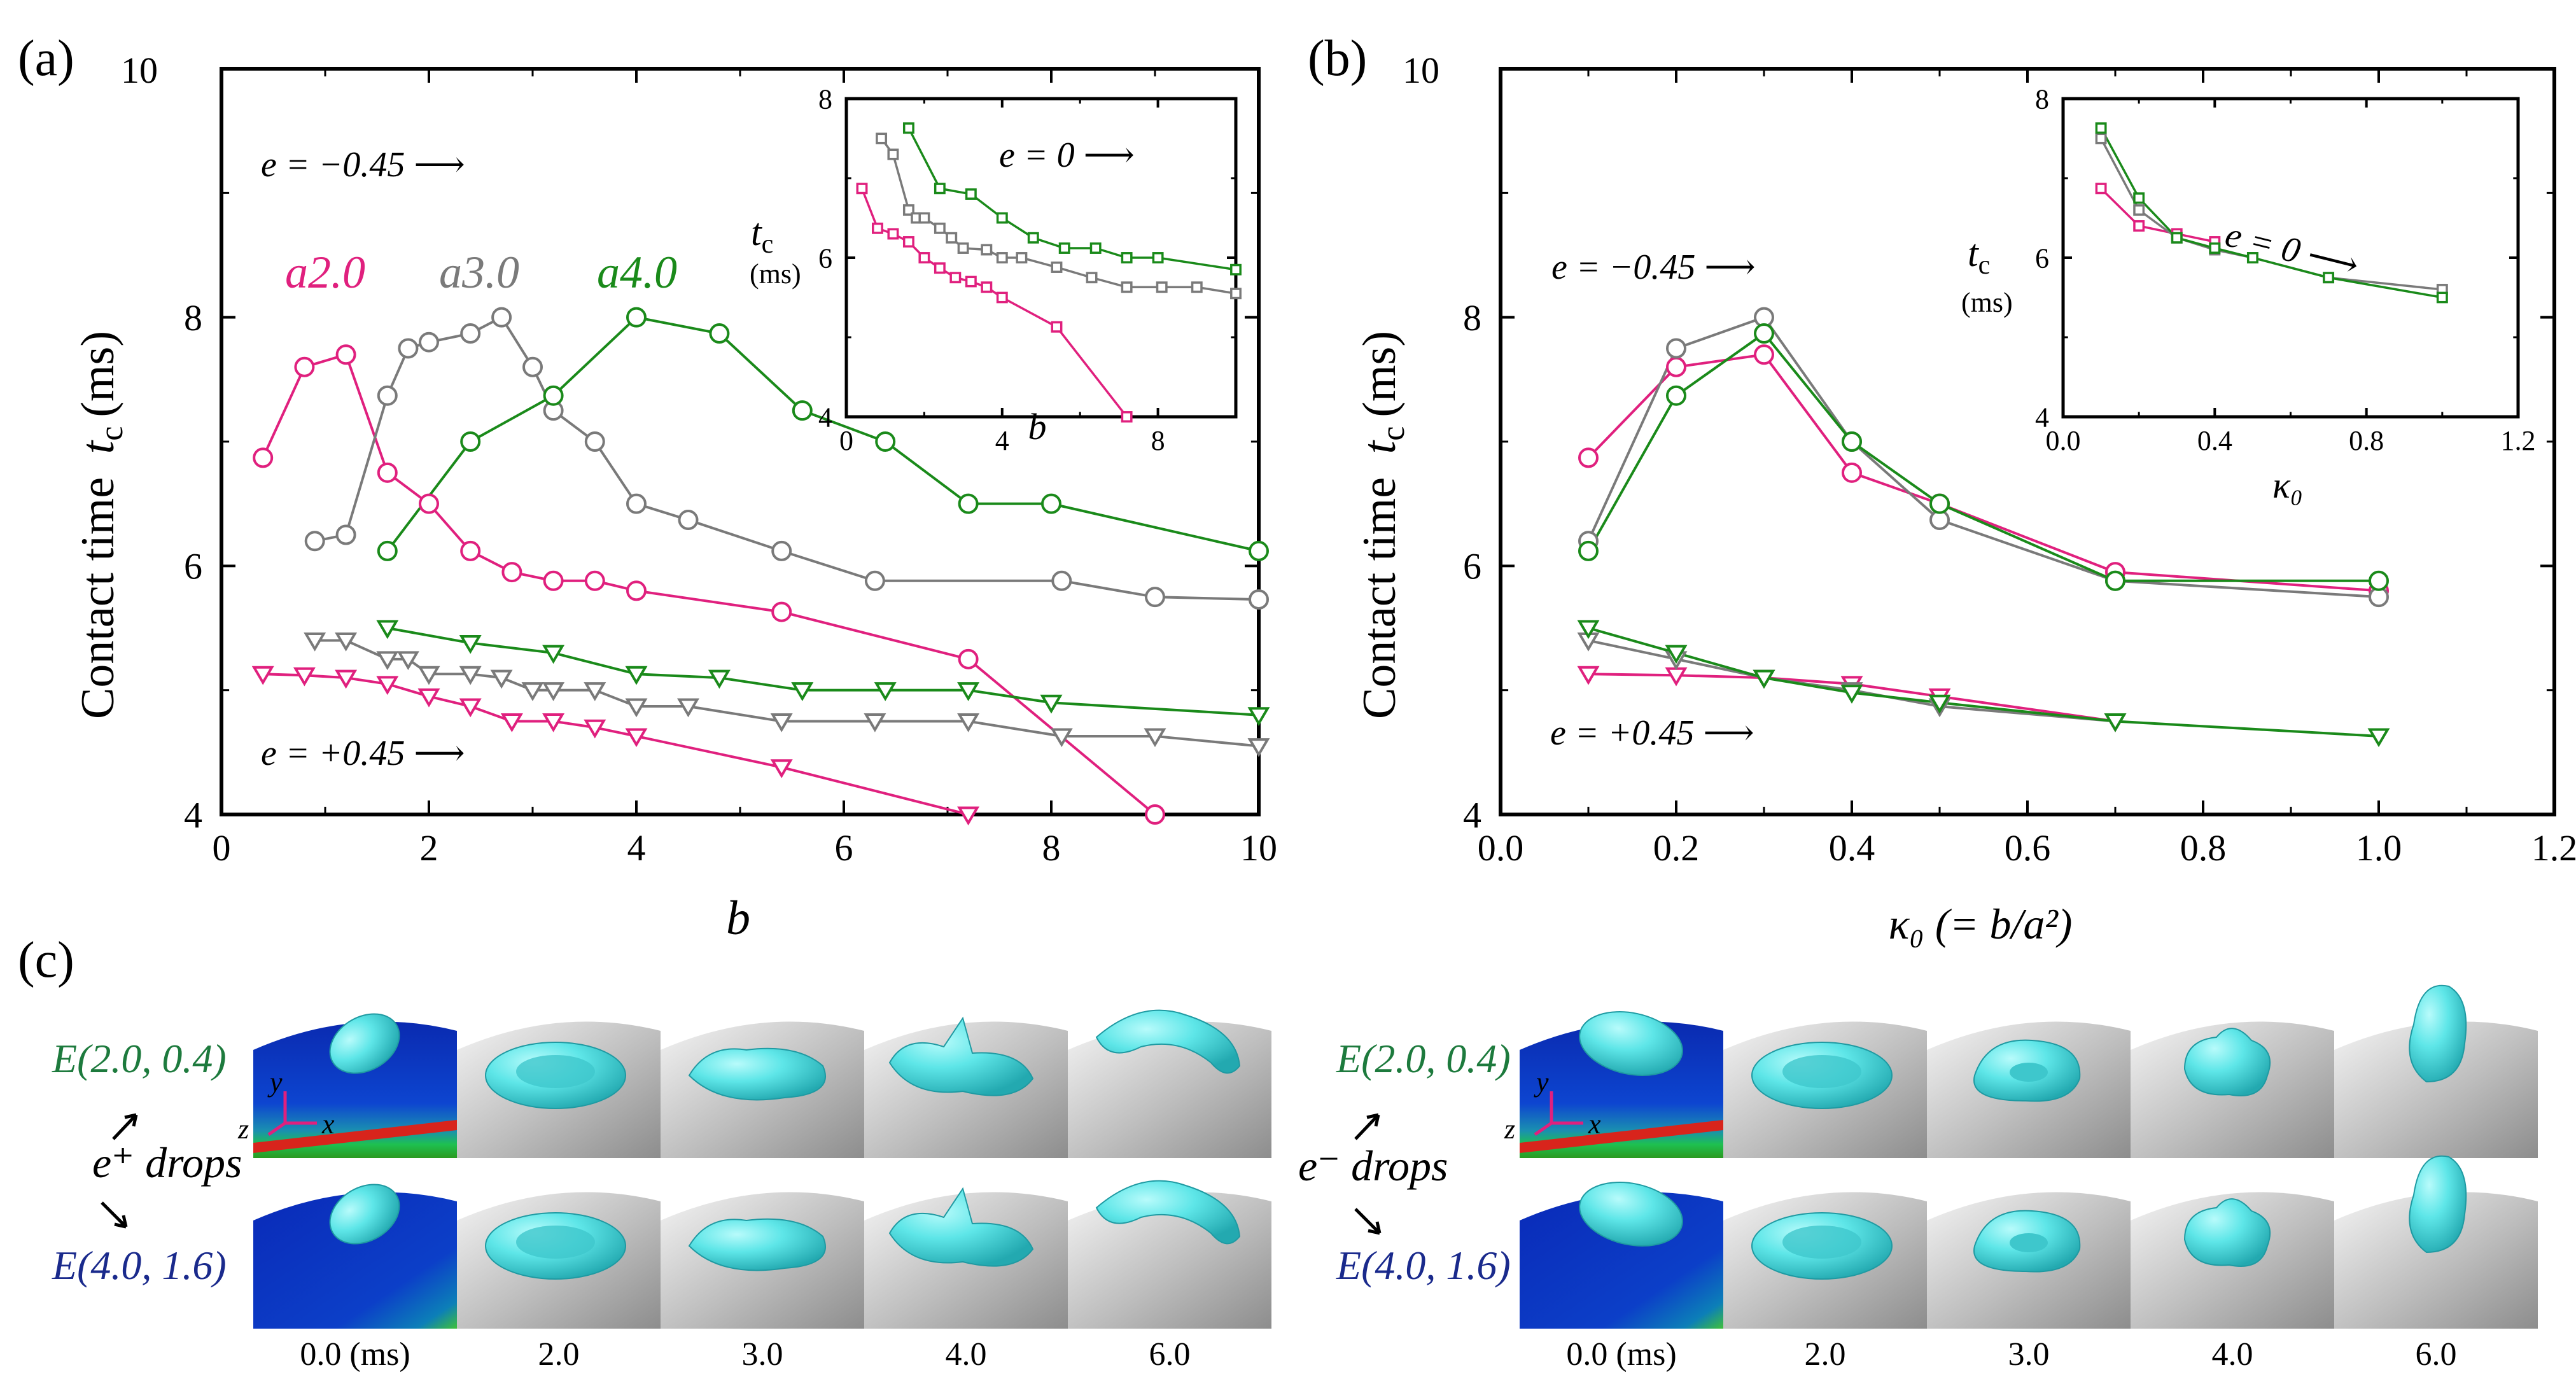  Describe the element at coordinates (1158, 440) in the screenshot. I see `x-tick-label: 8` at that location.